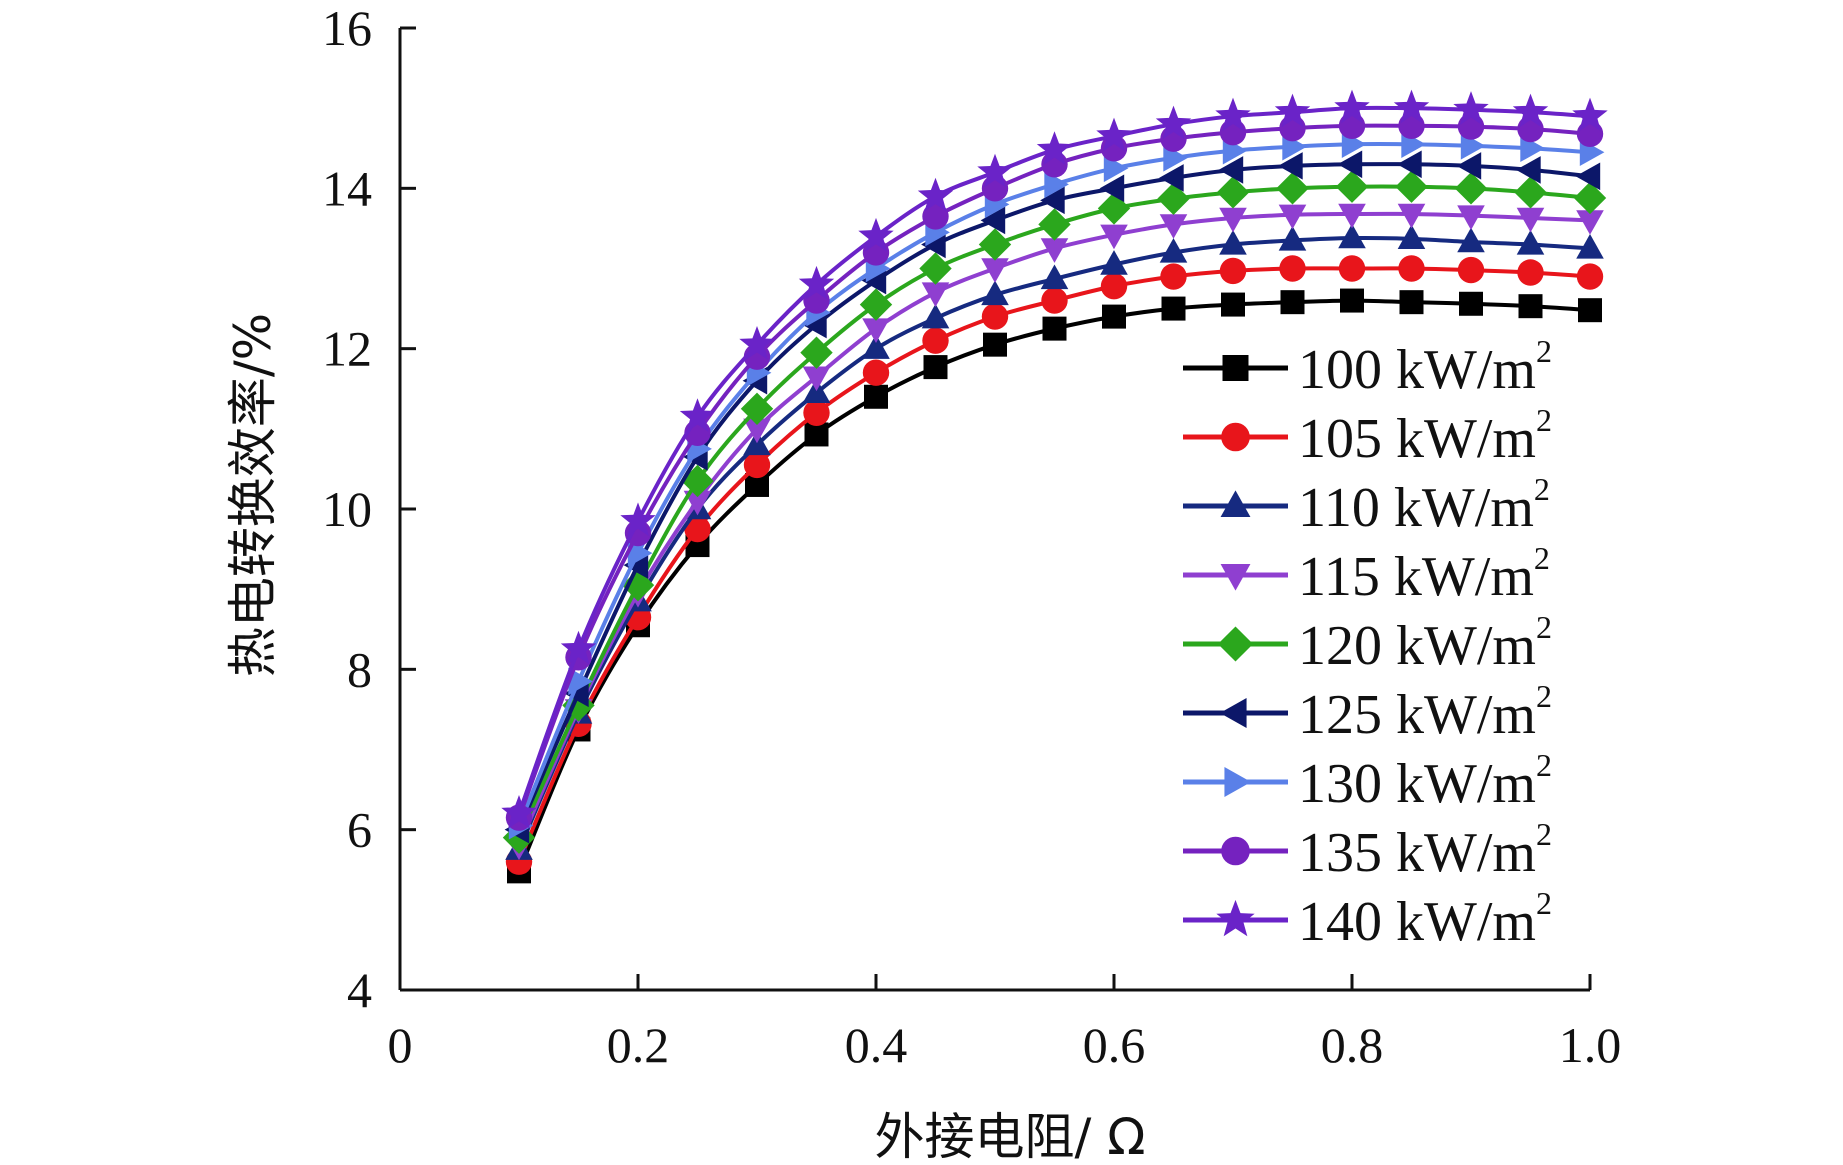 The height and width of the screenshot is (1165, 1843). I want to click on legend-label: 120 kW/m2, so click(1425, 643).